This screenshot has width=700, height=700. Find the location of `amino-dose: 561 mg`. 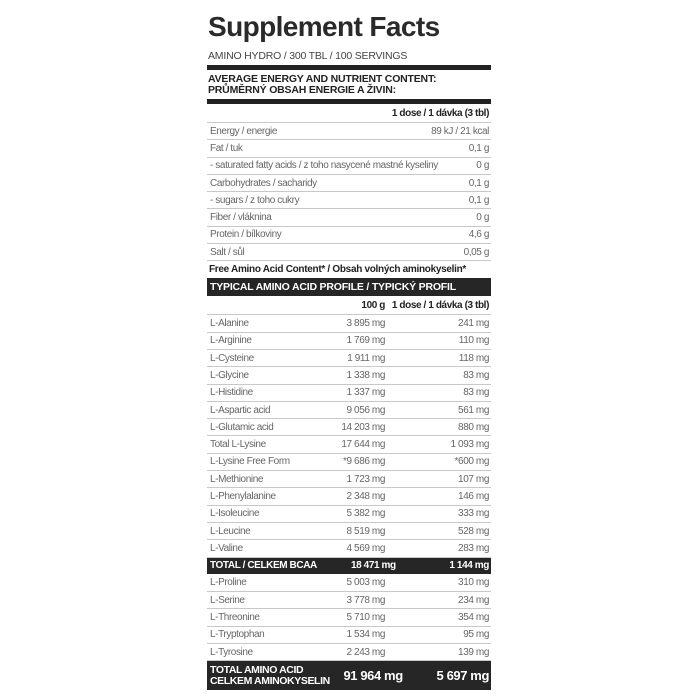

amino-dose: 561 mg is located at coordinates (473, 410).